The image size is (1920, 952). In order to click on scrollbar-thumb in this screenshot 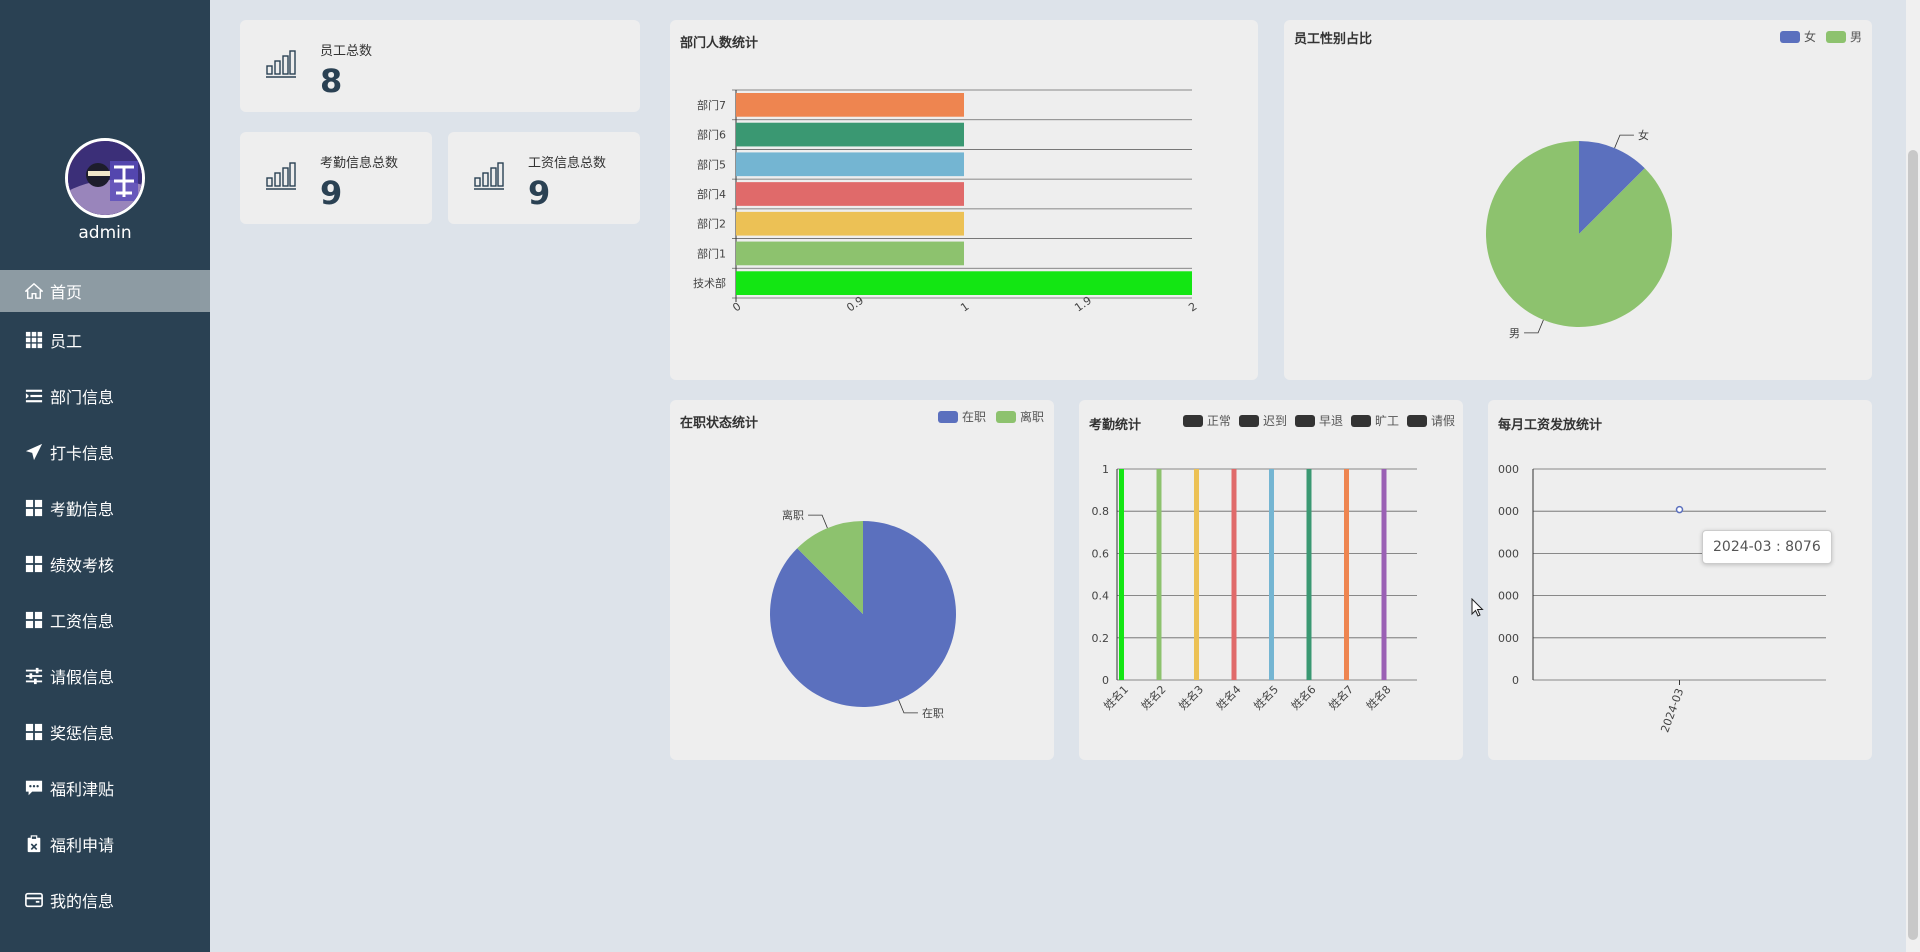, I will do `click(1913, 545)`.